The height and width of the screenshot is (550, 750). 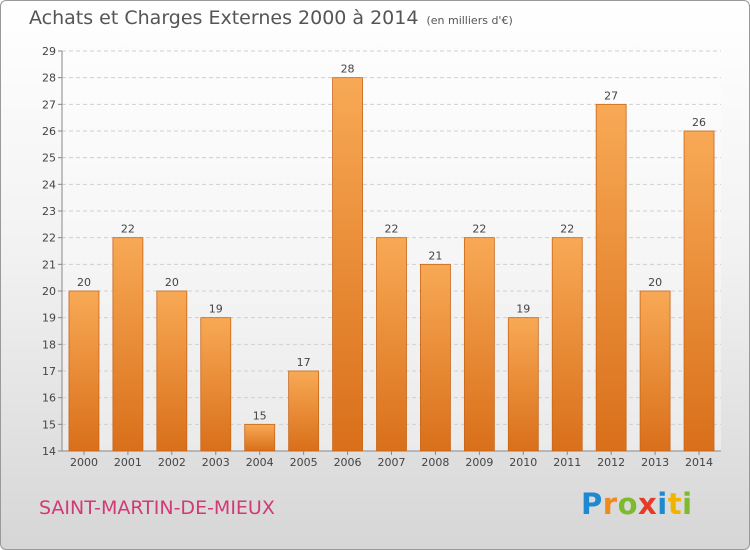 I want to click on logo-letter: P, so click(x=592, y=504).